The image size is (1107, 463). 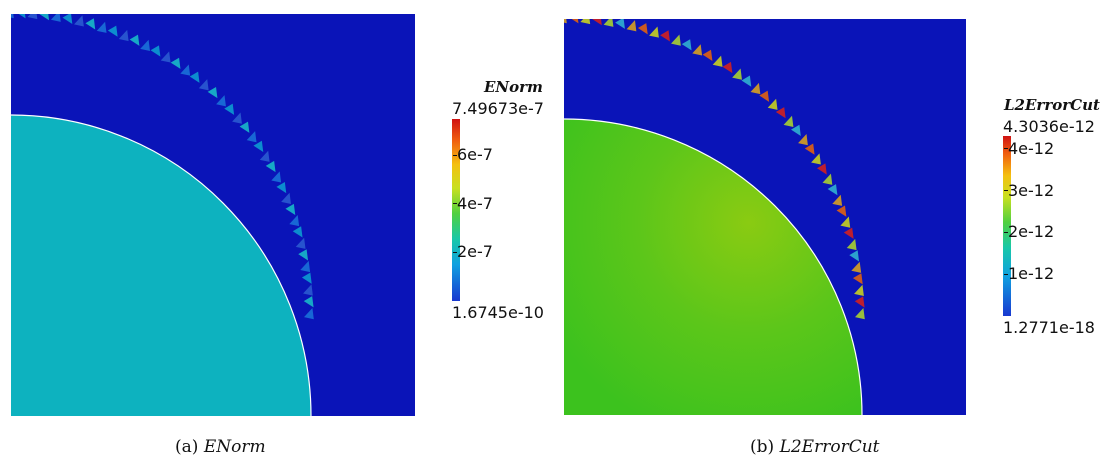 I want to click on caption-a-label: (a), so click(x=187, y=447).